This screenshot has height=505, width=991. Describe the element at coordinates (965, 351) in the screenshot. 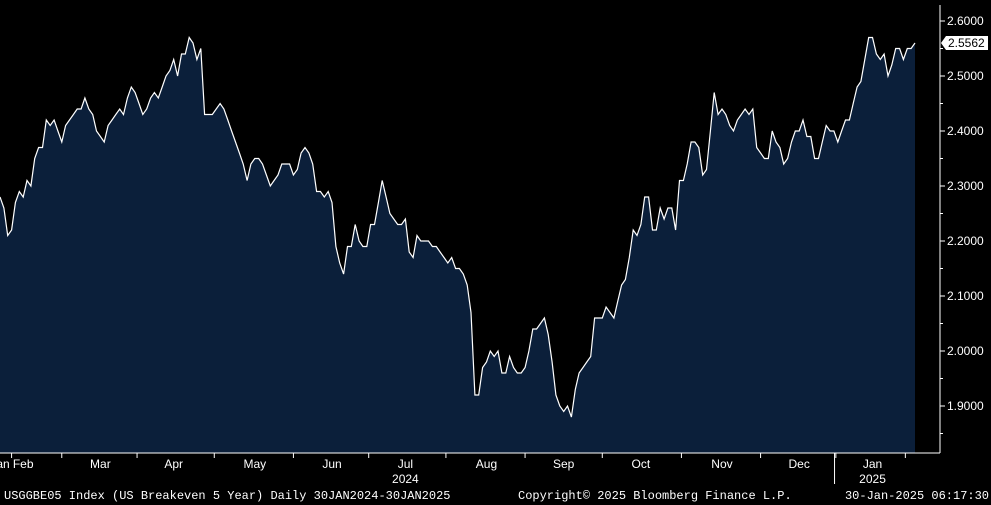

I see `y-tick-label: 2.0000` at that location.